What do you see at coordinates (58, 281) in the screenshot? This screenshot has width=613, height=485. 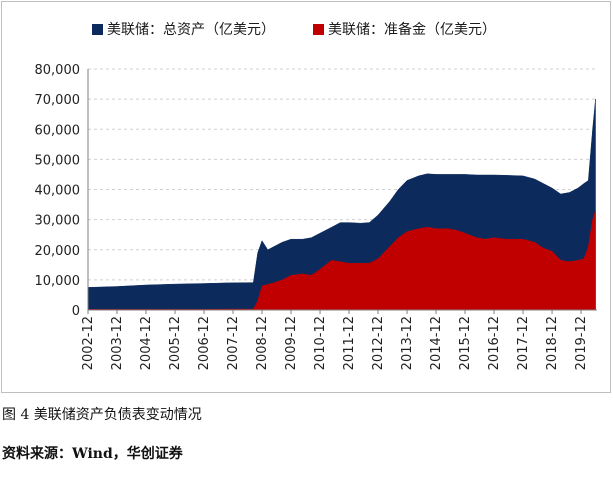 I see `y-tick-label: 10,000` at bounding box center [58, 281].